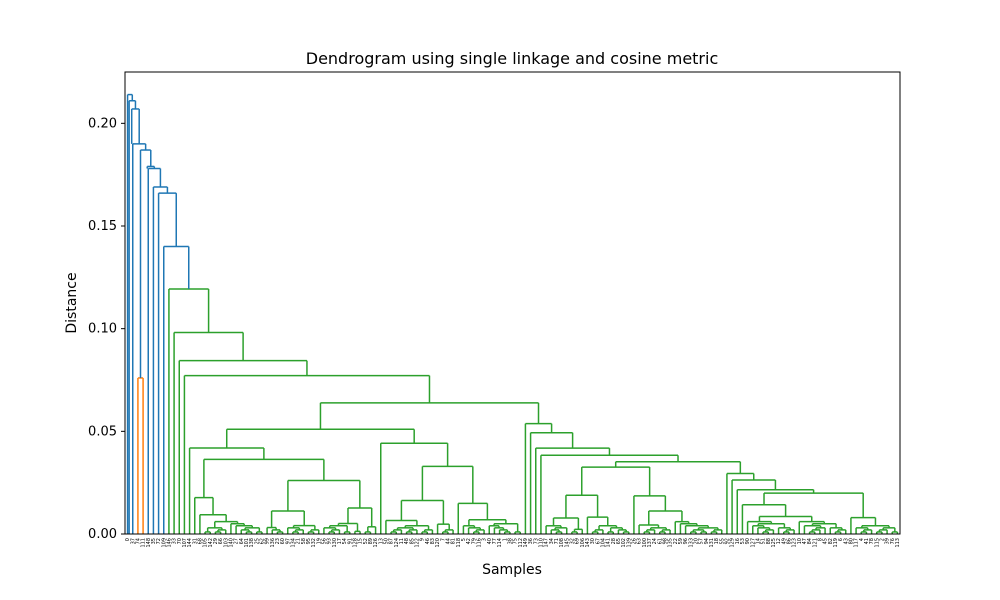 The width and height of the screenshot is (1000, 600). What do you see at coordinates (888, 541) in the screenshot?
I see `leaf-label: 39` at bounding box center [888, 541].